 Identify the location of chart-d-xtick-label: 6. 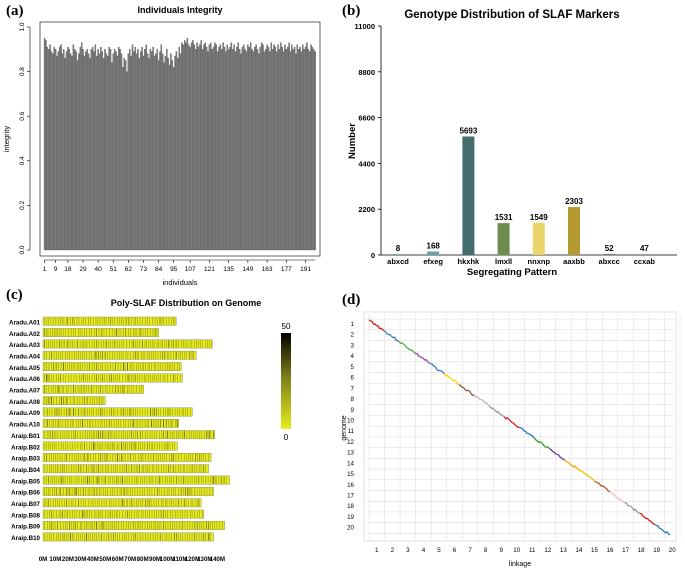
(455, 550).